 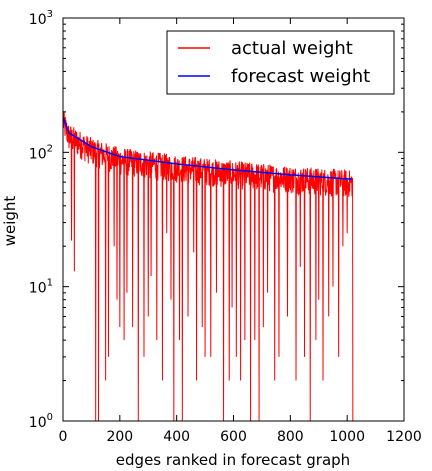 What do you see at coordinates (404, 437) in the screenshot?
I see `x-tick-label: 1200` at bounding box center [404, 437].